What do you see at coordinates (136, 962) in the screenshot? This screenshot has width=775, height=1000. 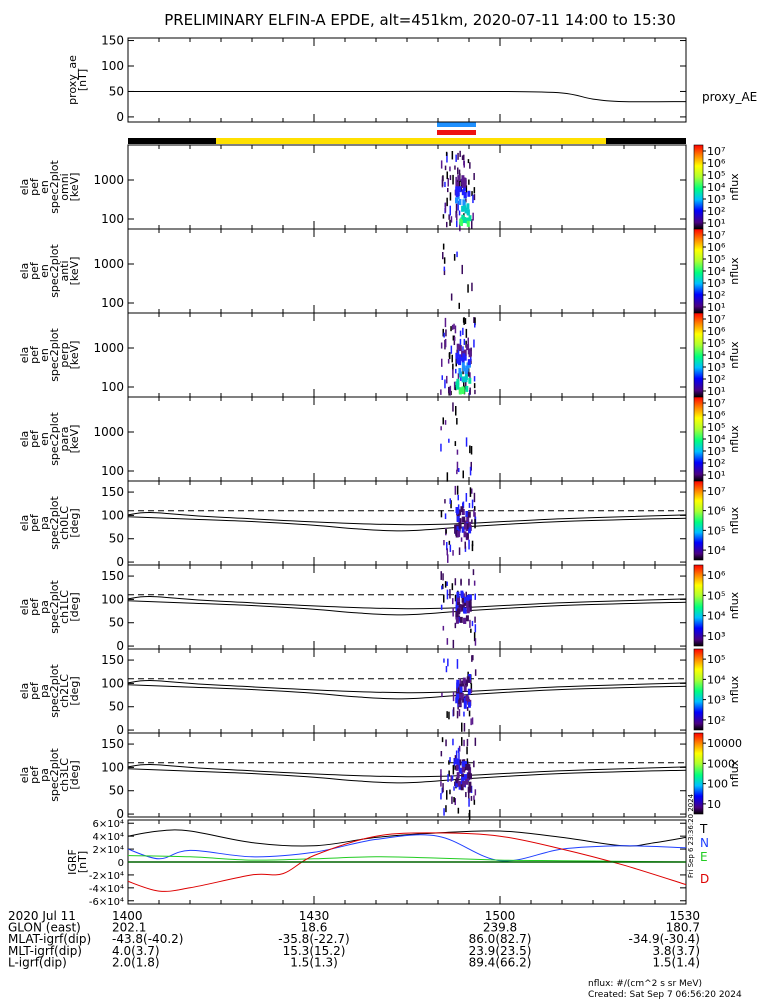 I see `x-row-value: 2.0(1.8)` at bounding box center [136, 962].